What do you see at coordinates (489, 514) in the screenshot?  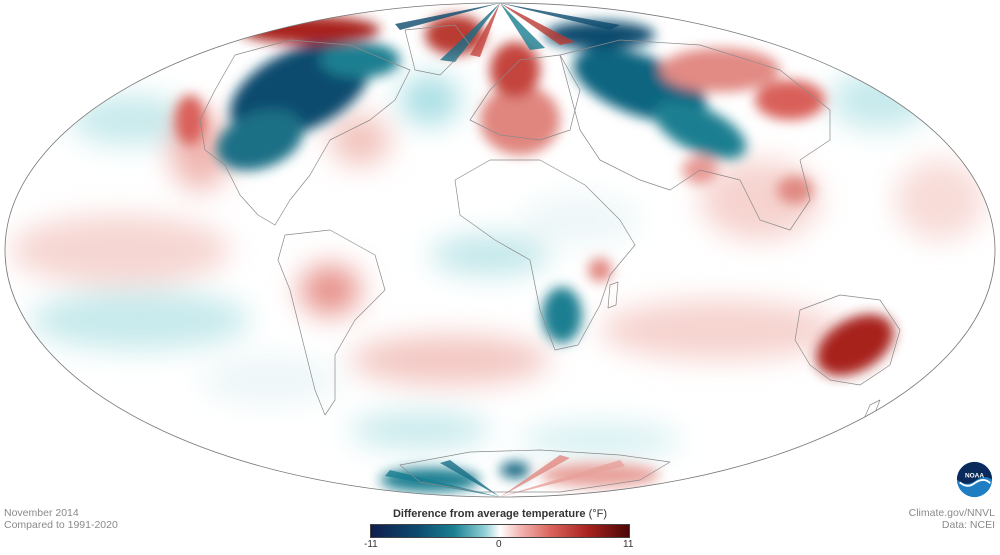 I see `legend-title-text: Difference from average temperature` at bounding box center [489, 514].